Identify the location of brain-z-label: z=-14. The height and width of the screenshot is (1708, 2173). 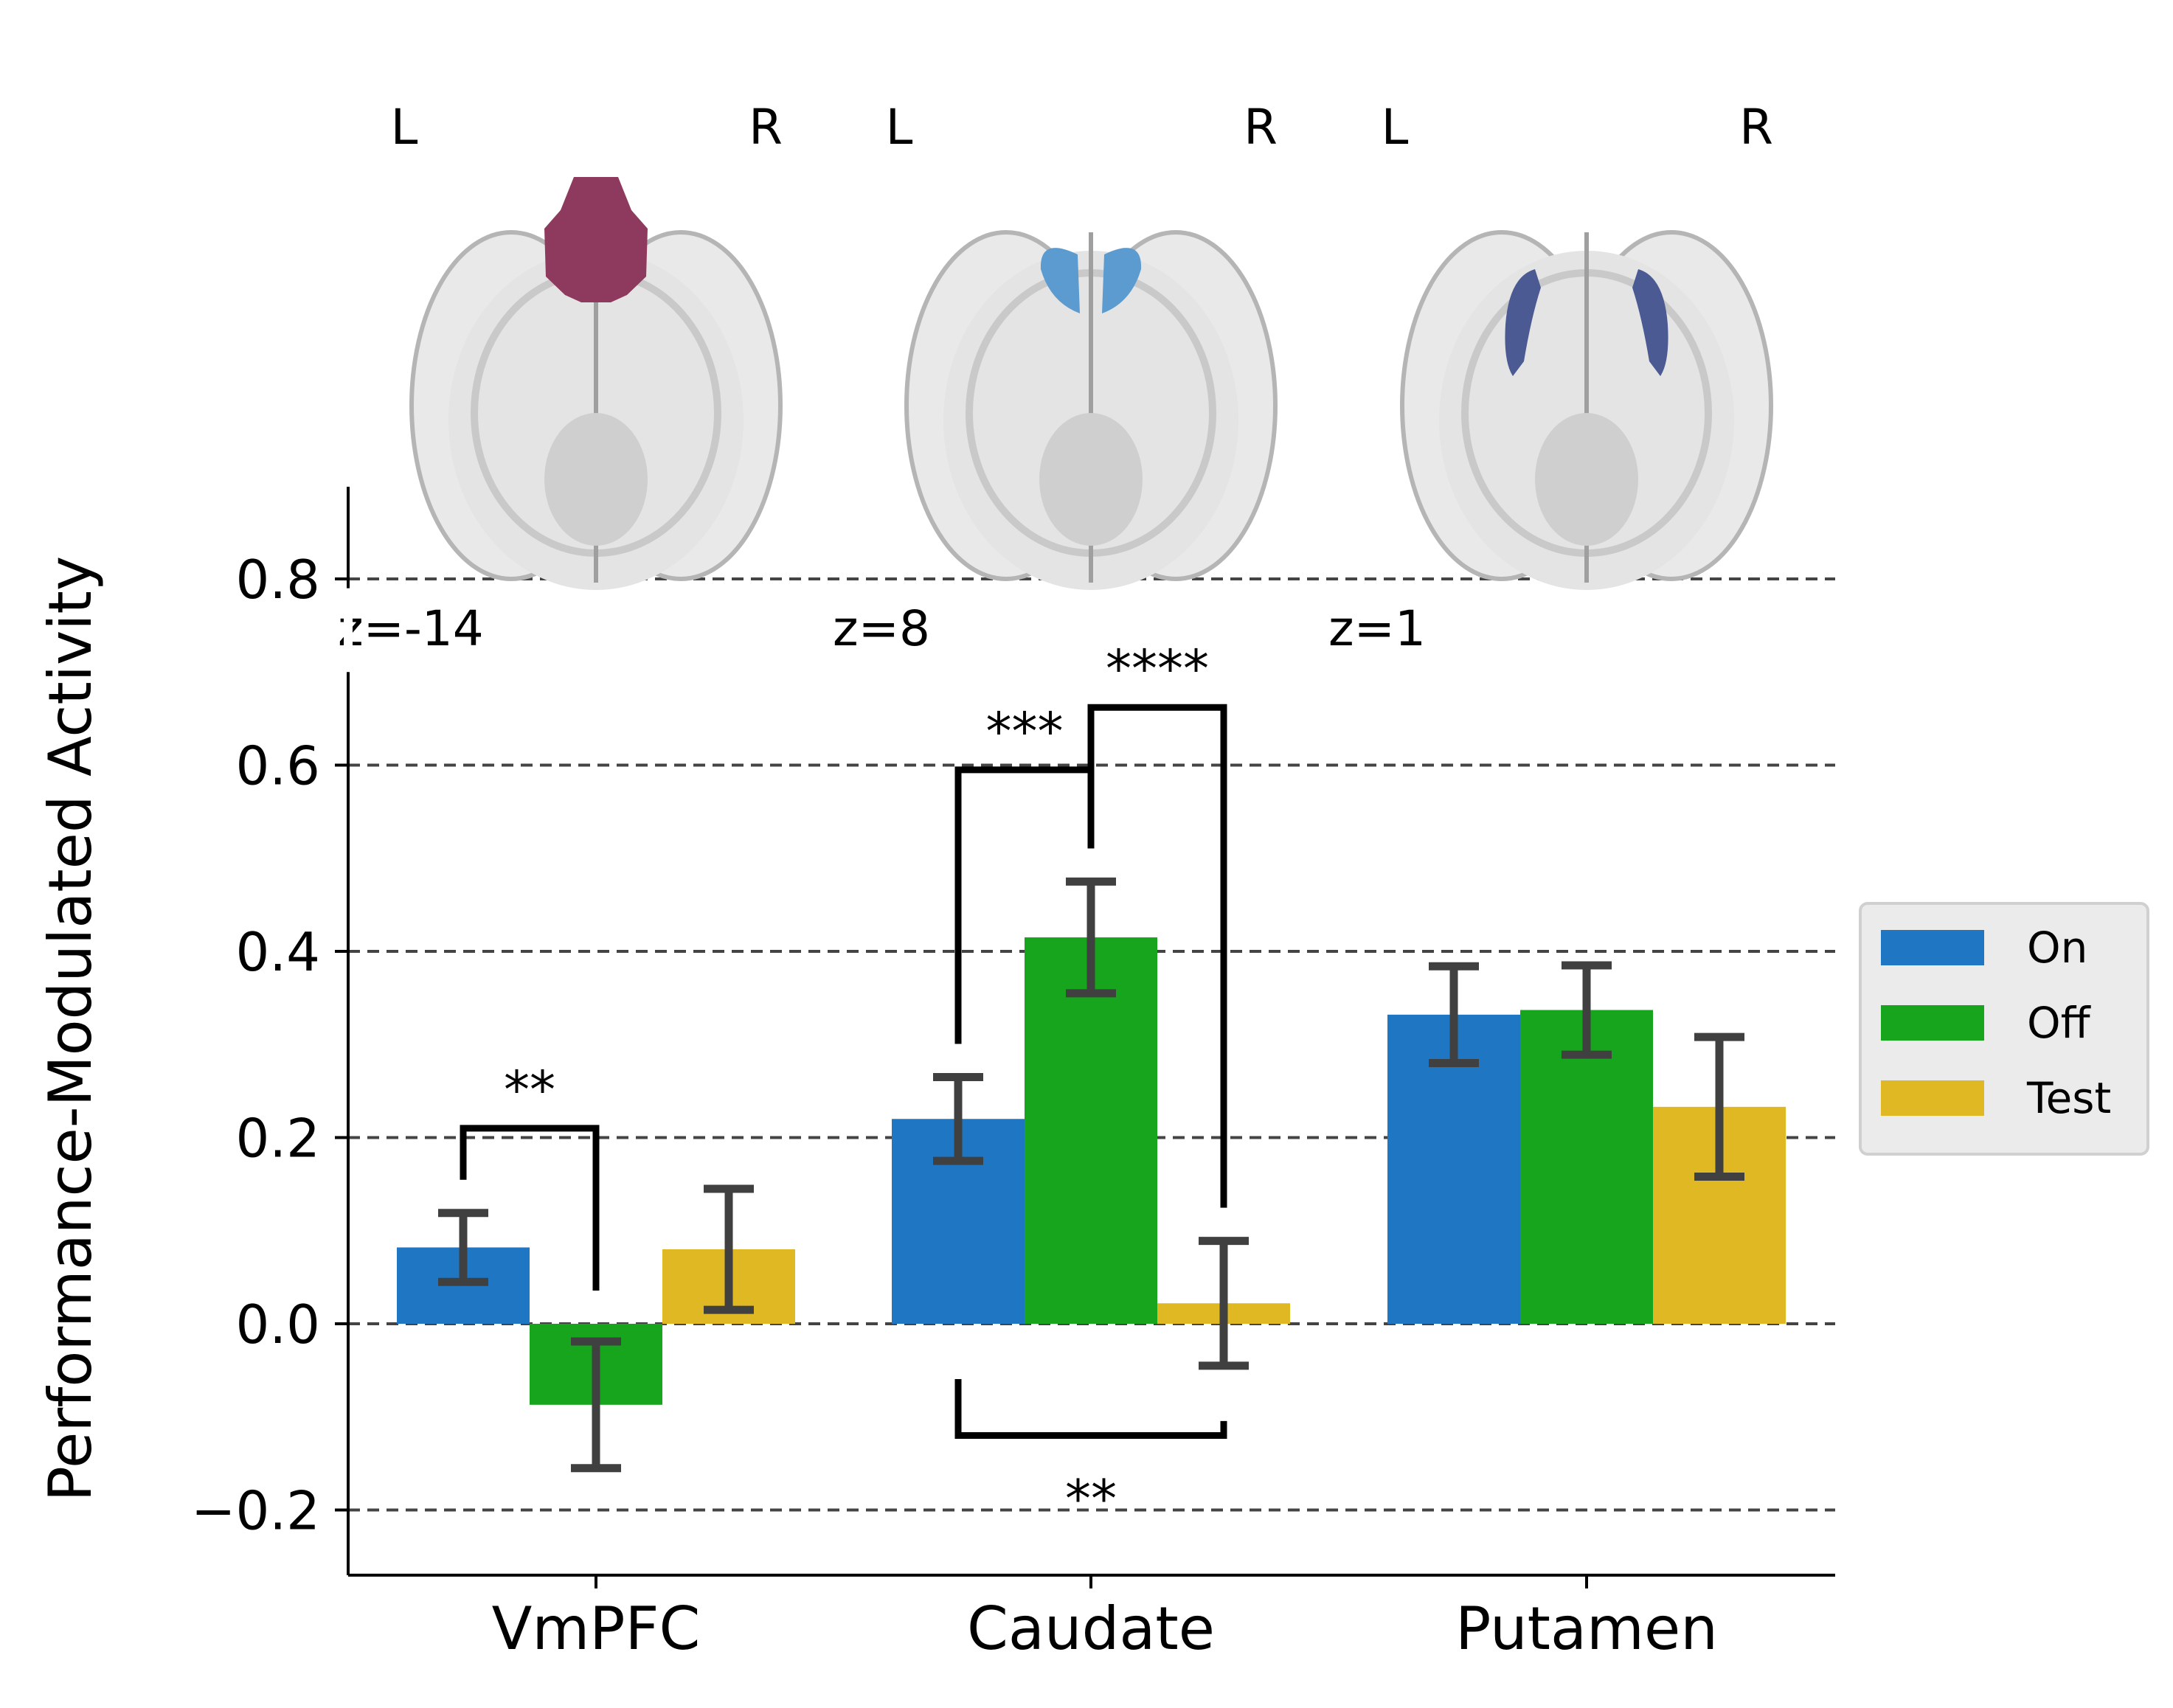
(411, 628).